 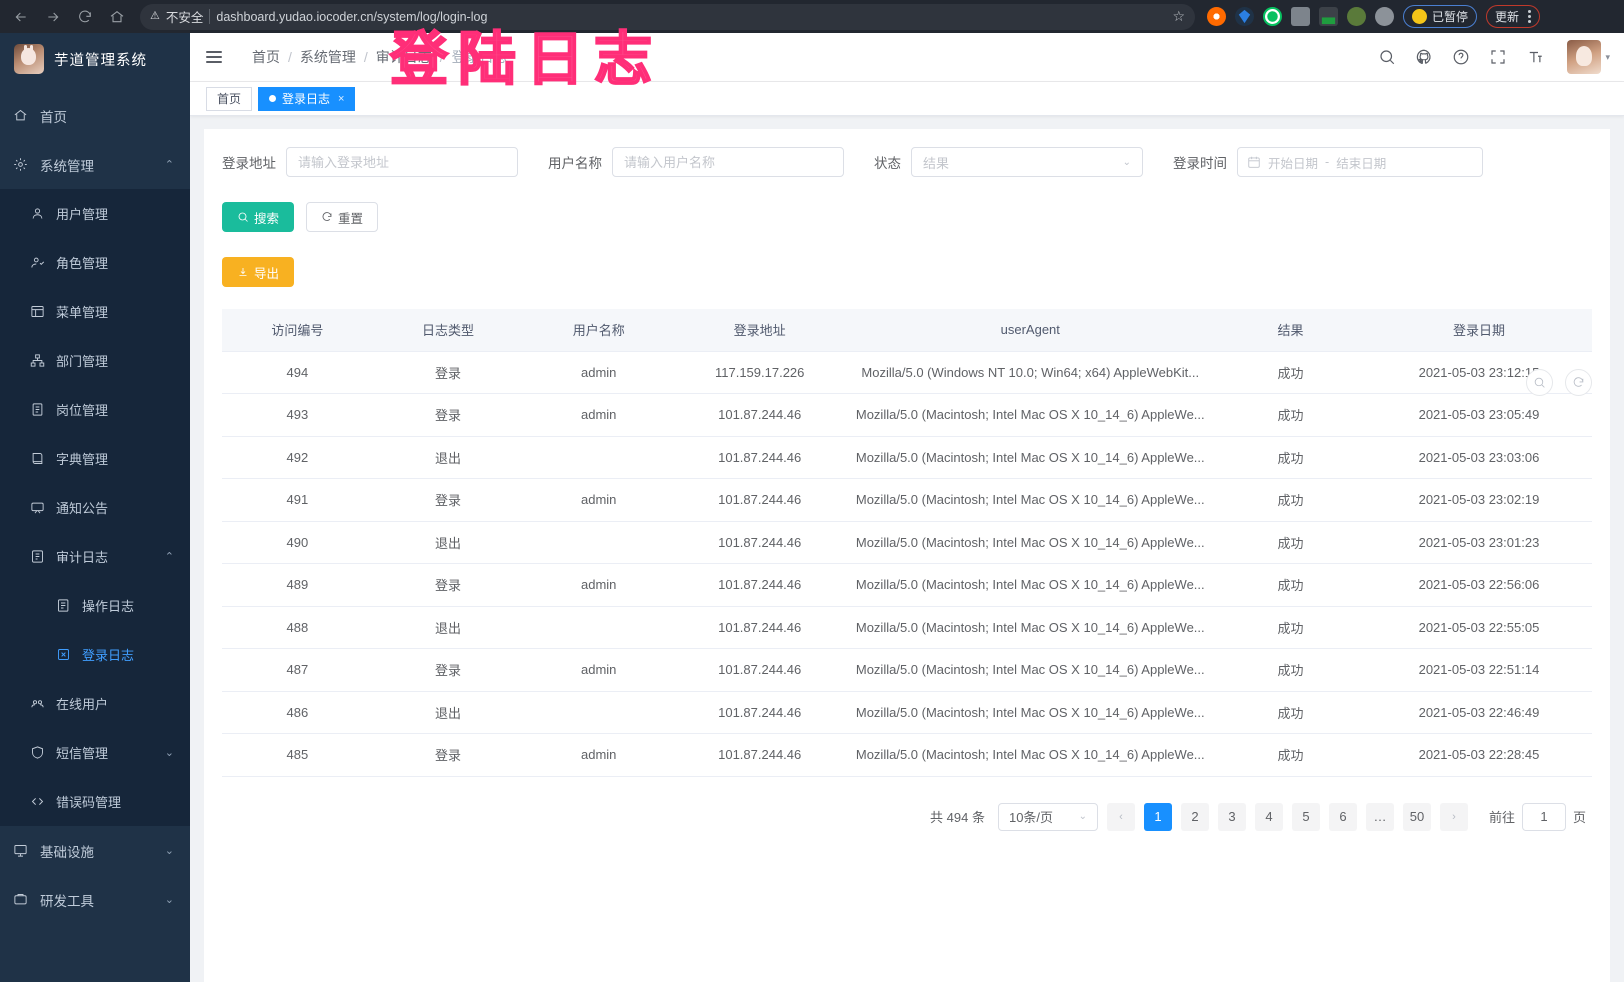 What do you see at coordinates (85, 17) in the screenshot?
I see `reload-button` at bounding box center [85, 17].